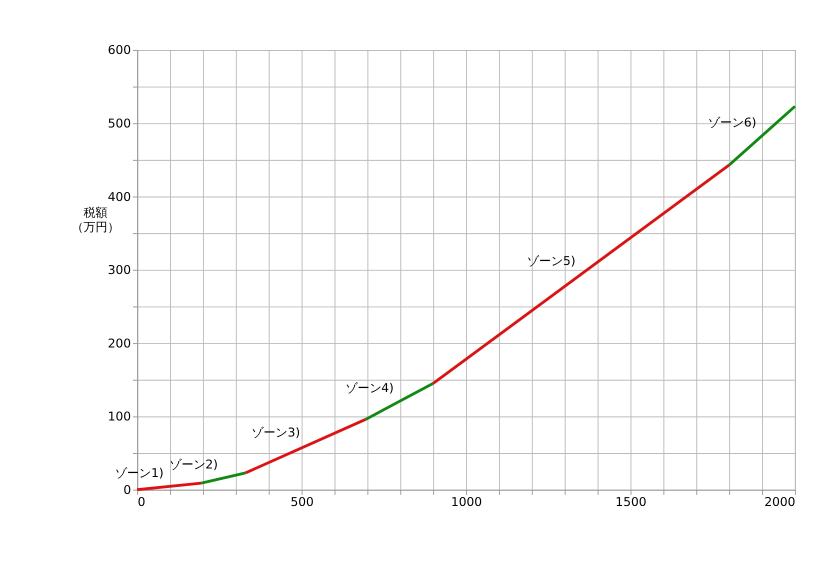  I want to click on x-tick-label: 1000, so click(466, 502).